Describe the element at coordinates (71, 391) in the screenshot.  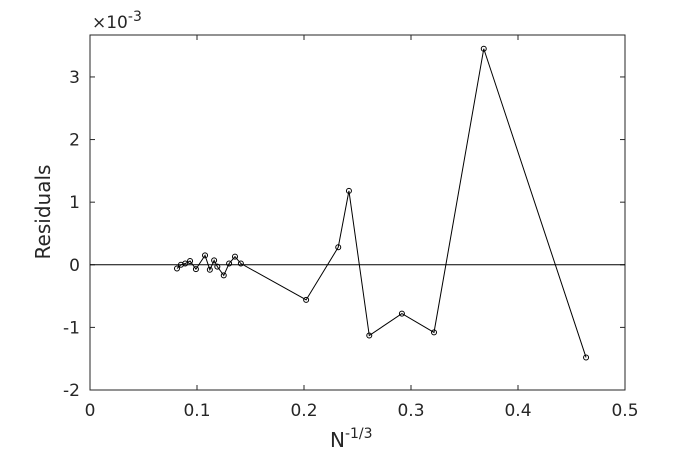
I see `y-tick-label: -2` at that location.